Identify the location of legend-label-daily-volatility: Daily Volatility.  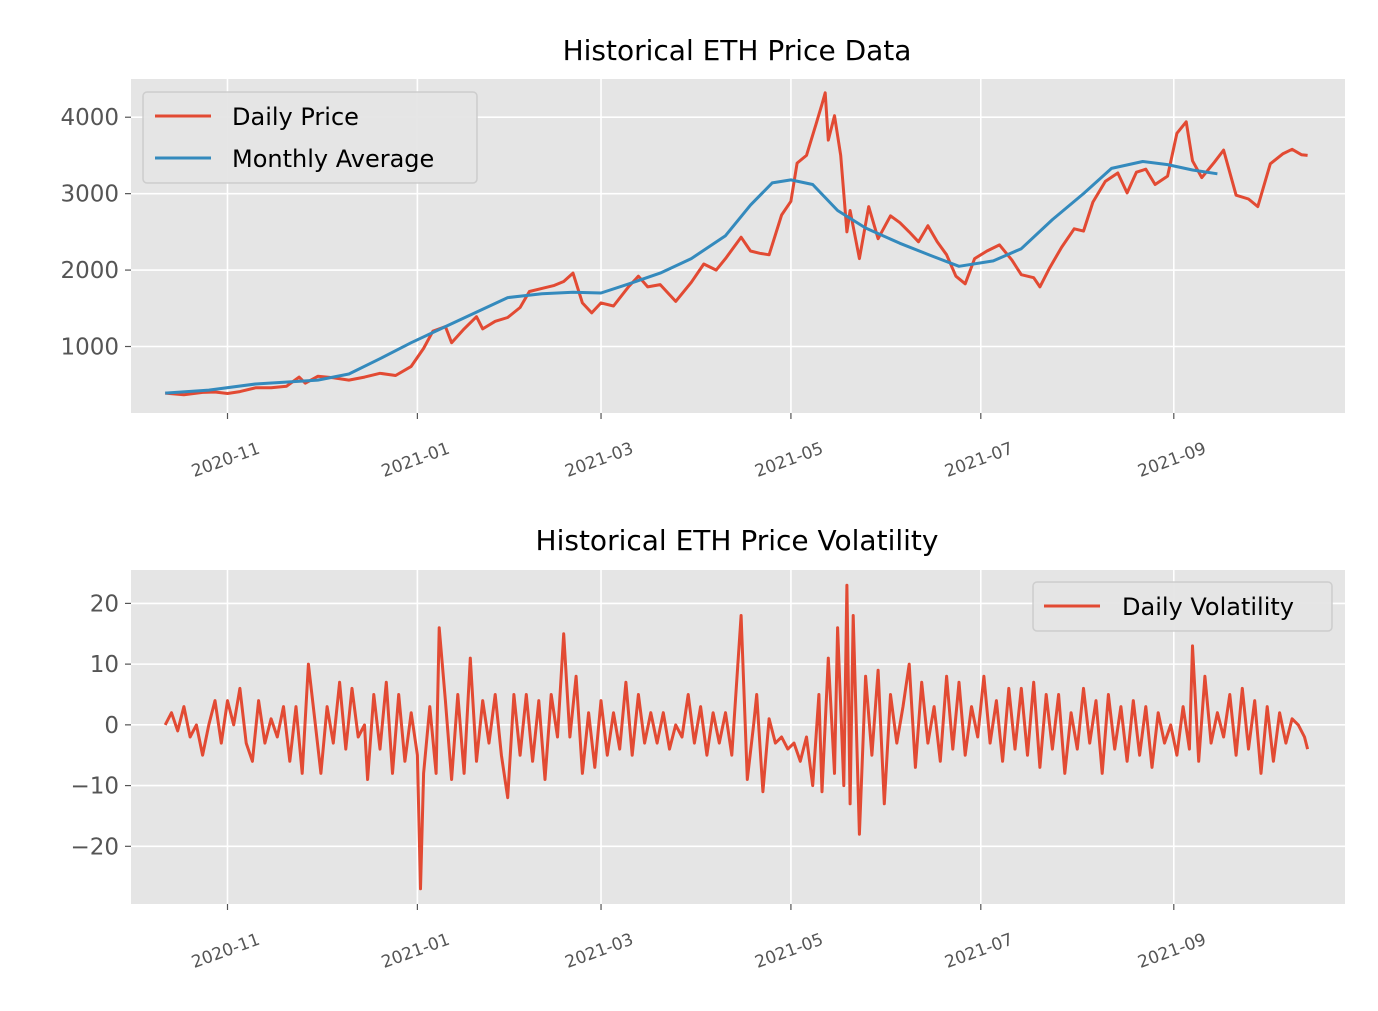
(1208, 607).